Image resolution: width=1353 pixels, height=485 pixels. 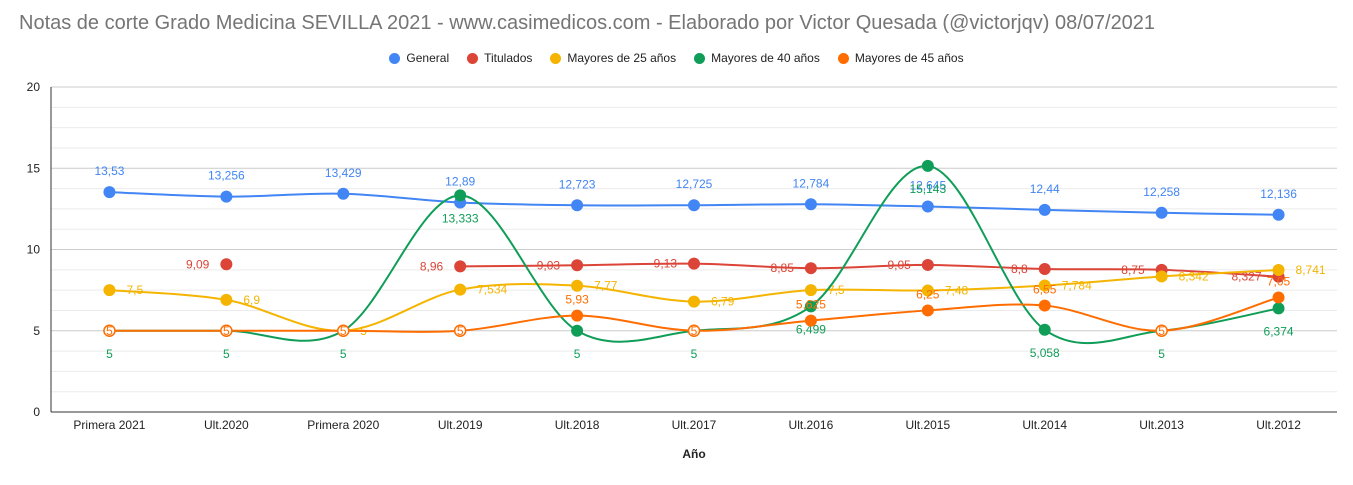 I want to click on x-tick-label: Ult.2020, so click(x=226, y=425).